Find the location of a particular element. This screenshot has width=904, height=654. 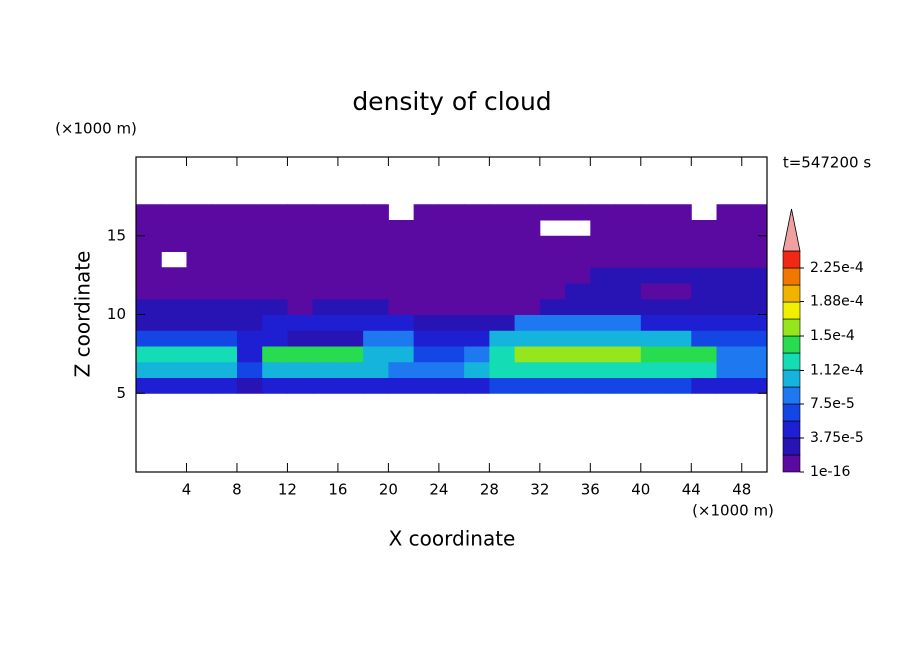

x-tick-label: 20 is located at coordinates (388, 490).